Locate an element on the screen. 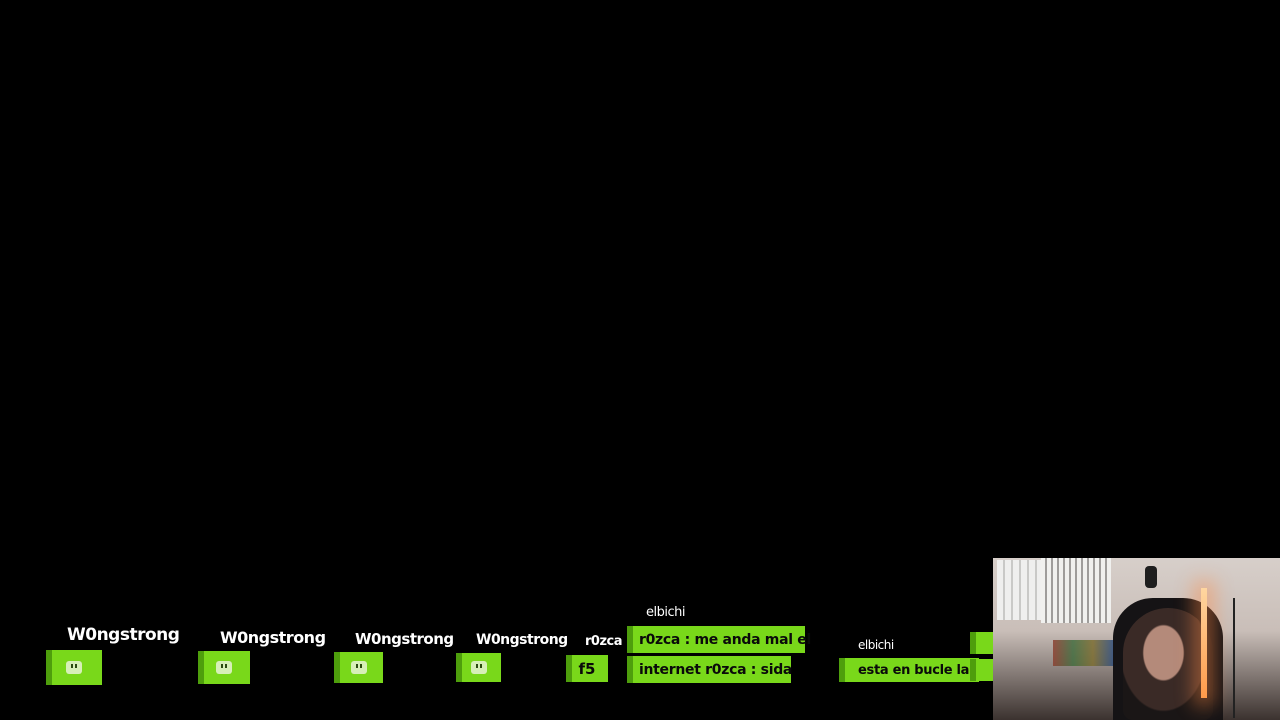 The height and width of the screenshot is (720, 1280). shelf-collectibles is located at coordinates (1083, 653).